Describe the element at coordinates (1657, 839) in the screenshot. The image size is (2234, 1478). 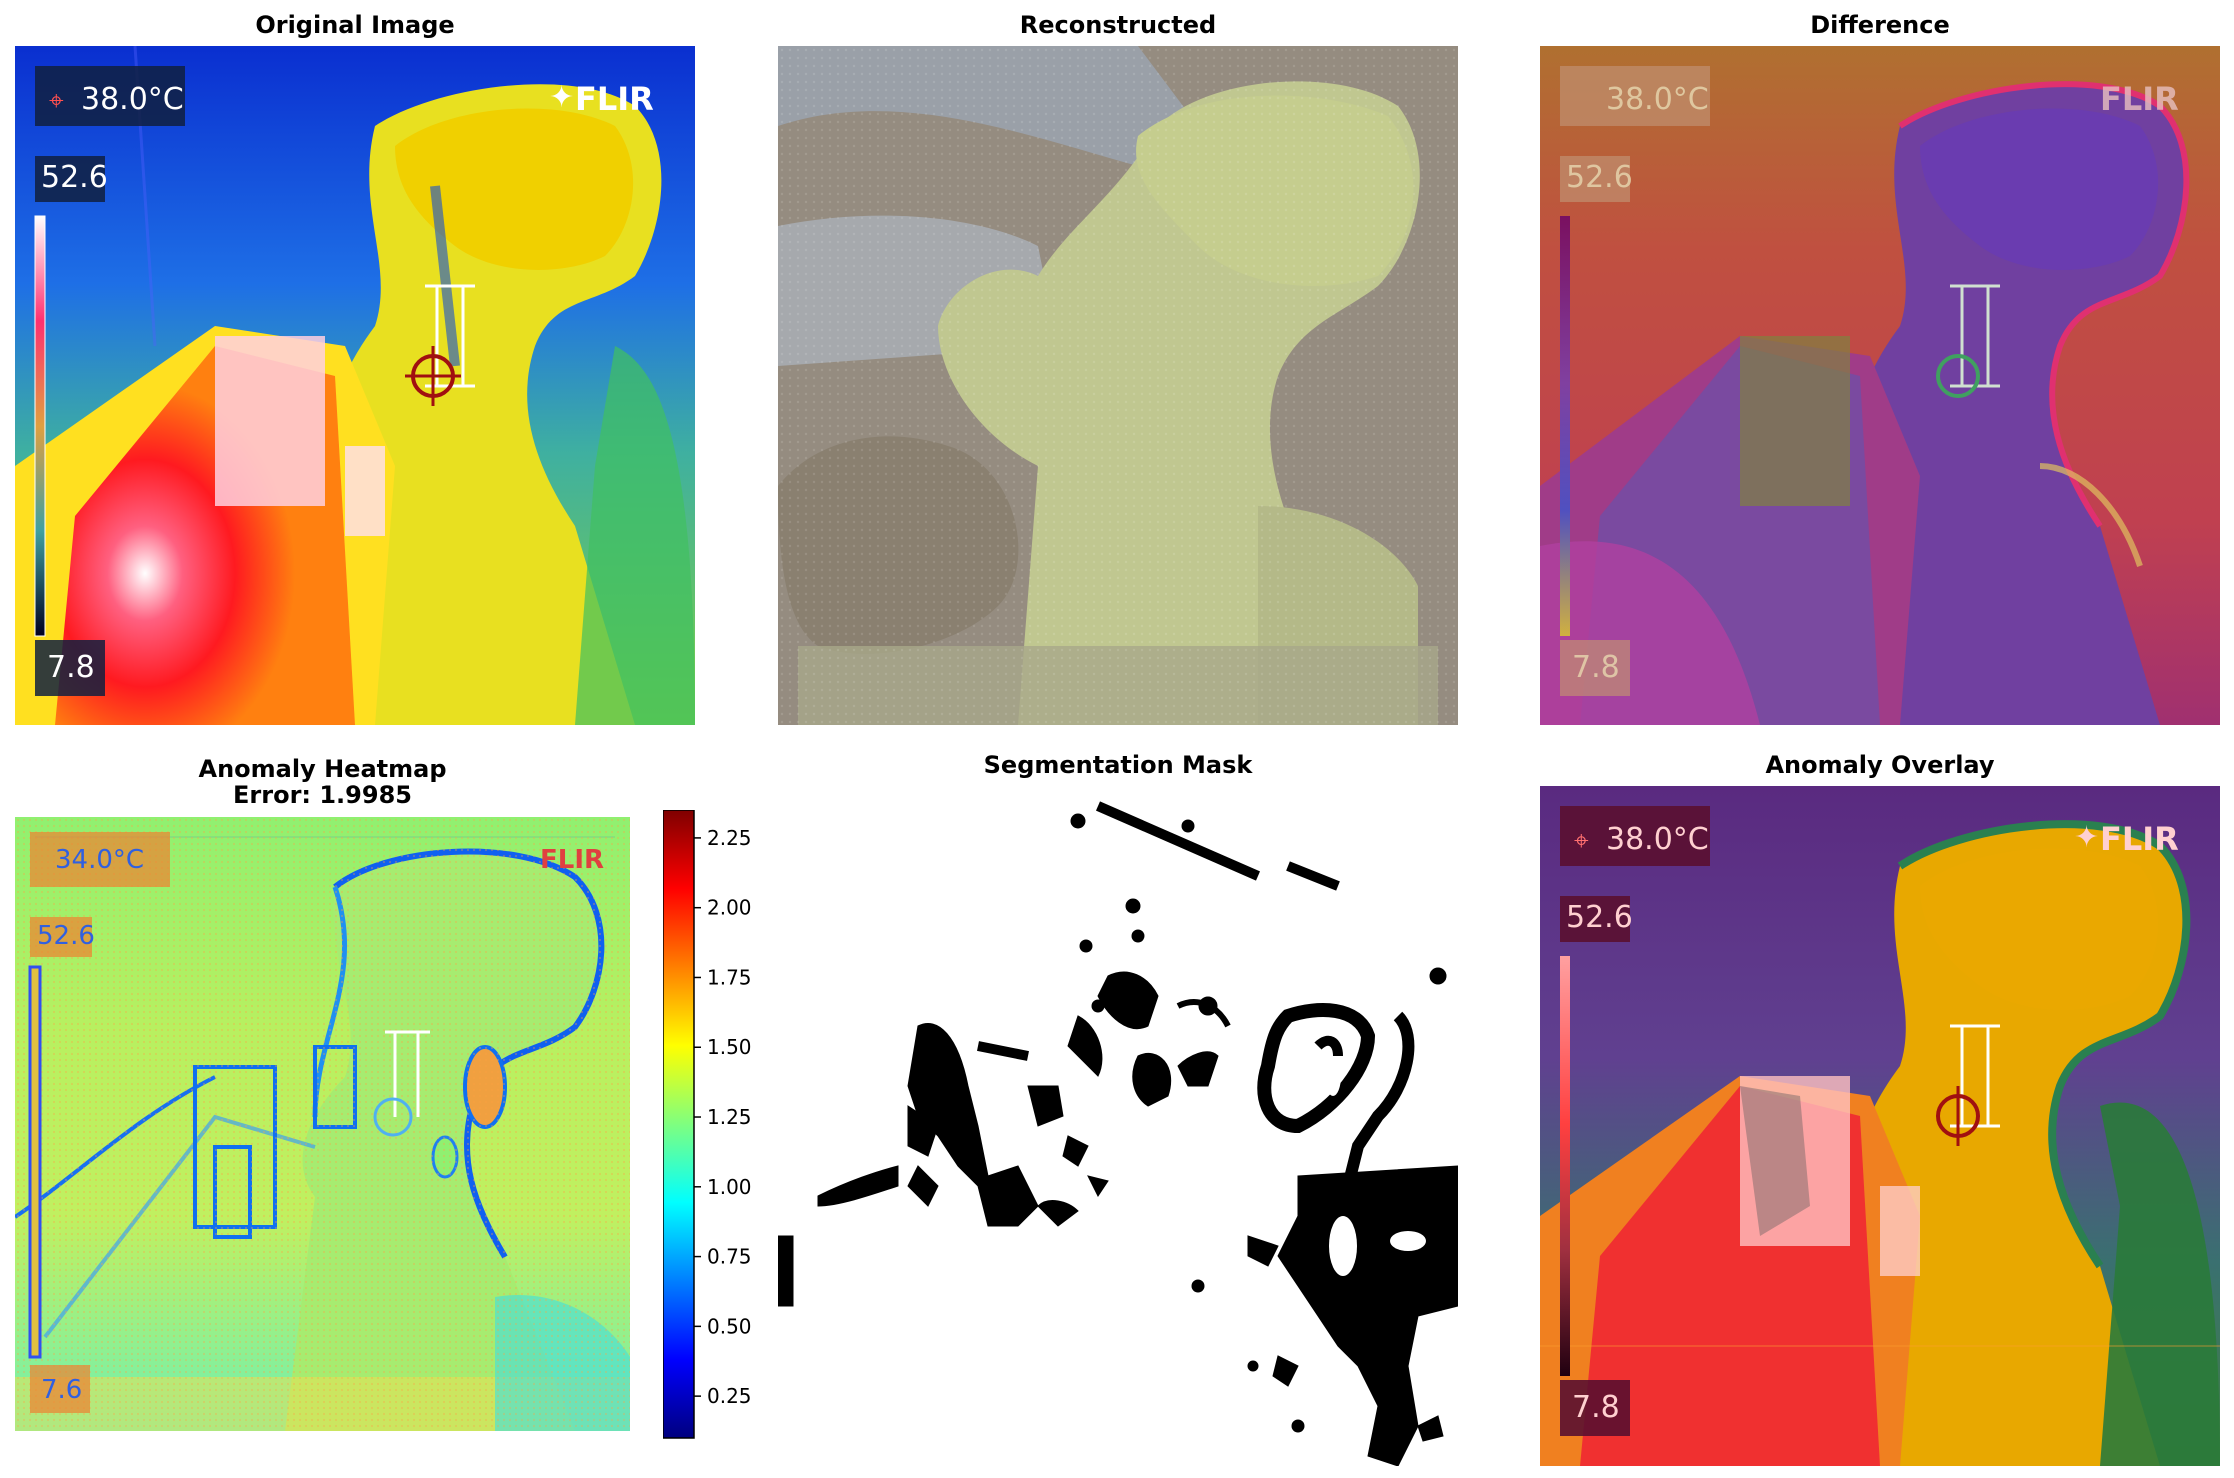
I see `overlay-spot-temperature-label: 38.0°C` at that location.